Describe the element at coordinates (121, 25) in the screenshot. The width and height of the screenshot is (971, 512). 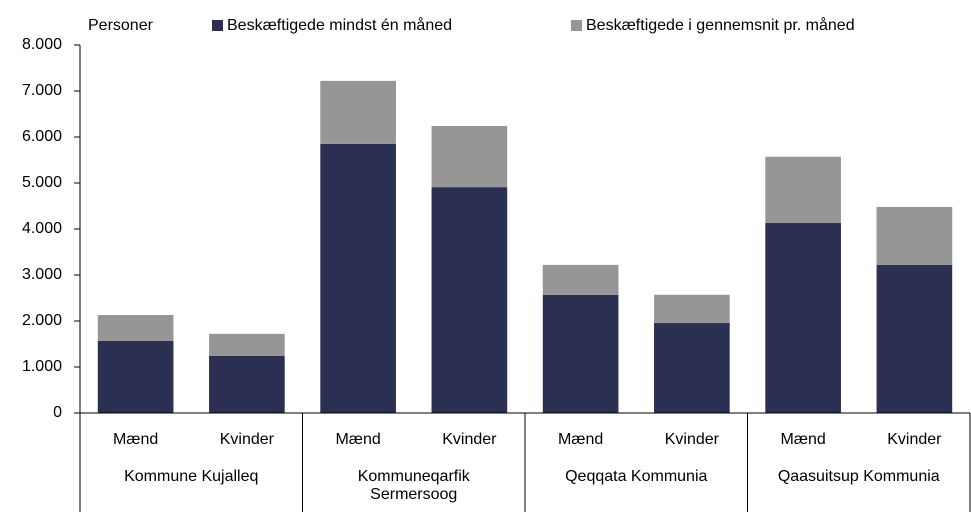
I see `y-axis-label: Personer` at that location.